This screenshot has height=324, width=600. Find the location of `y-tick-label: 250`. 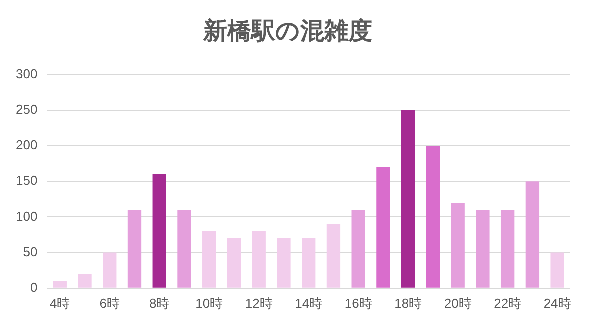

y-tick-label: 250 is located at coordinates (27, 109).